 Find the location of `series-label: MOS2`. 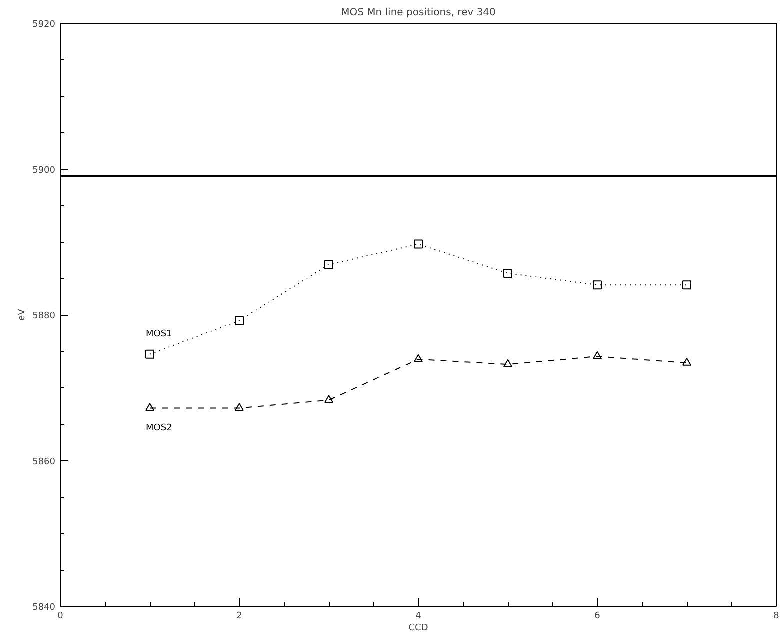

series-label: MOS2 is located at coordinates (159, 428).